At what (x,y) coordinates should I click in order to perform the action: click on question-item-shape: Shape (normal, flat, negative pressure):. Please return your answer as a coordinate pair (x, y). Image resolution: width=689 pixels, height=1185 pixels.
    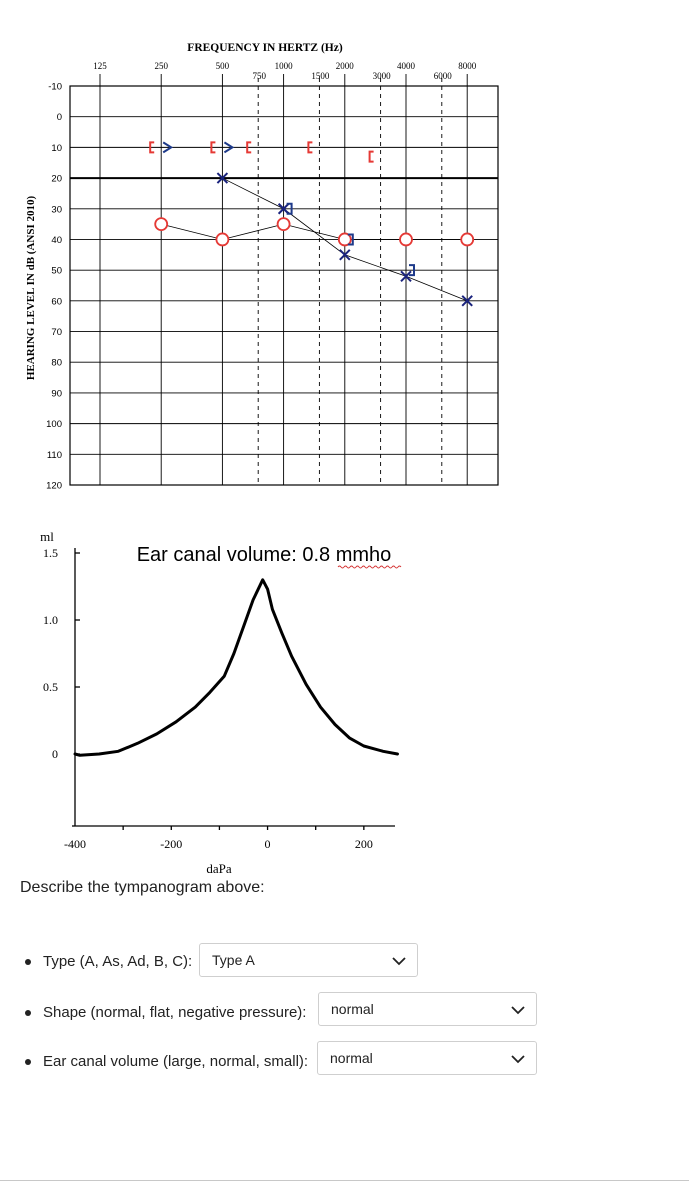
    Looking at the image, I should click on (165, 1012).